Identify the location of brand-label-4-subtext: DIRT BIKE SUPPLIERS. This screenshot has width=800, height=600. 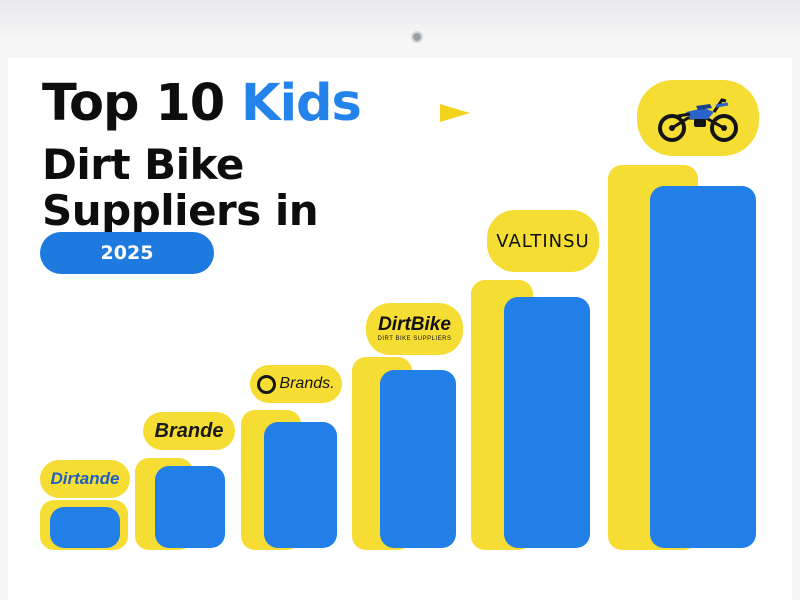
(414, 339).